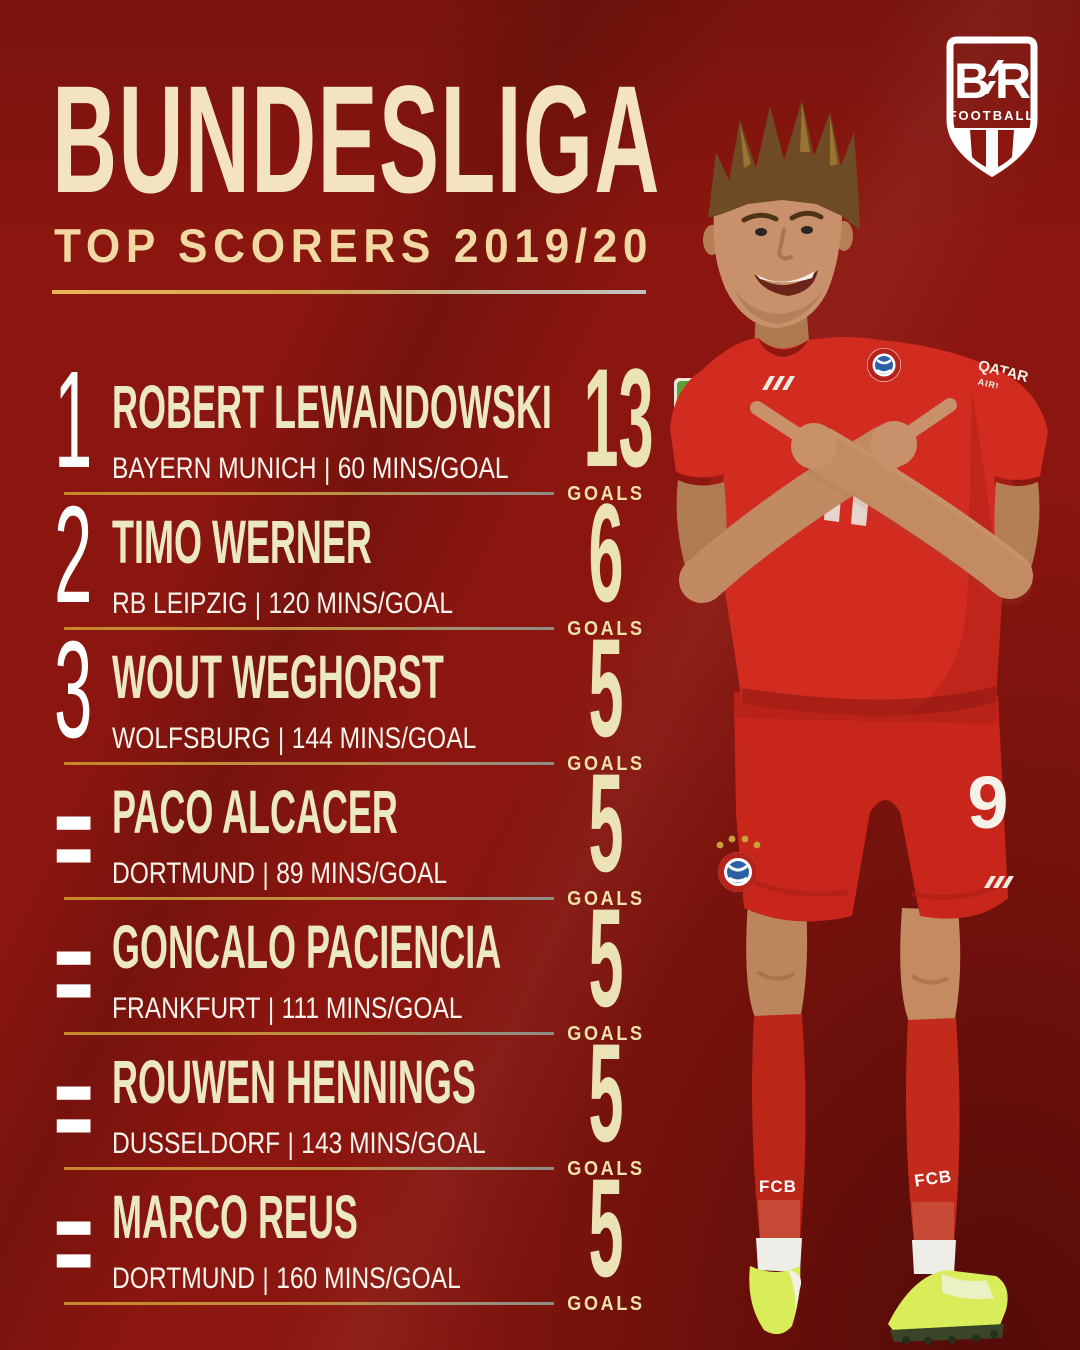 Image resolution: width=1080 pixels, height=1350 pixels. I want to click on player-hair, so click(784, 165).